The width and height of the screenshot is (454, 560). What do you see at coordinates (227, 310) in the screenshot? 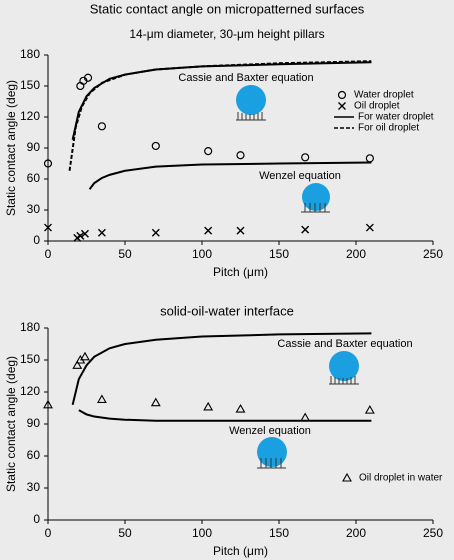
I see `chart-title: solid-oil-water interface` at bounding box center [227, 310].